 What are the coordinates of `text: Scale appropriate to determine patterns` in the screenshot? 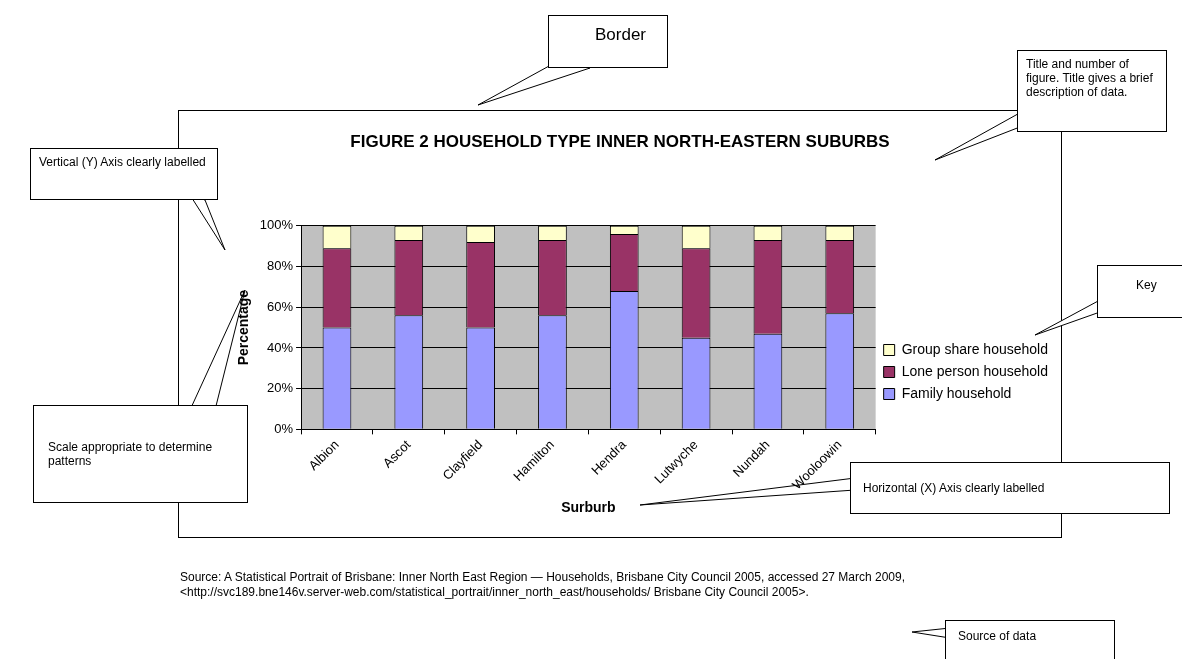 It's located at (140, 454).